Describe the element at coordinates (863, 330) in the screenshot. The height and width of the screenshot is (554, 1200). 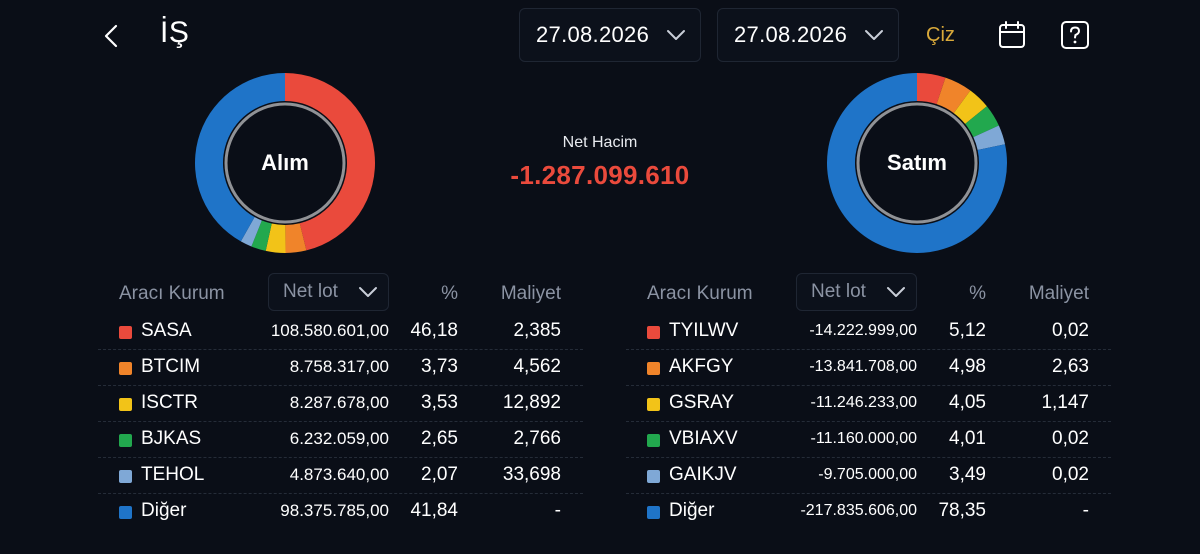
I see `net-lot-value: -14.222.999,00` at that location.